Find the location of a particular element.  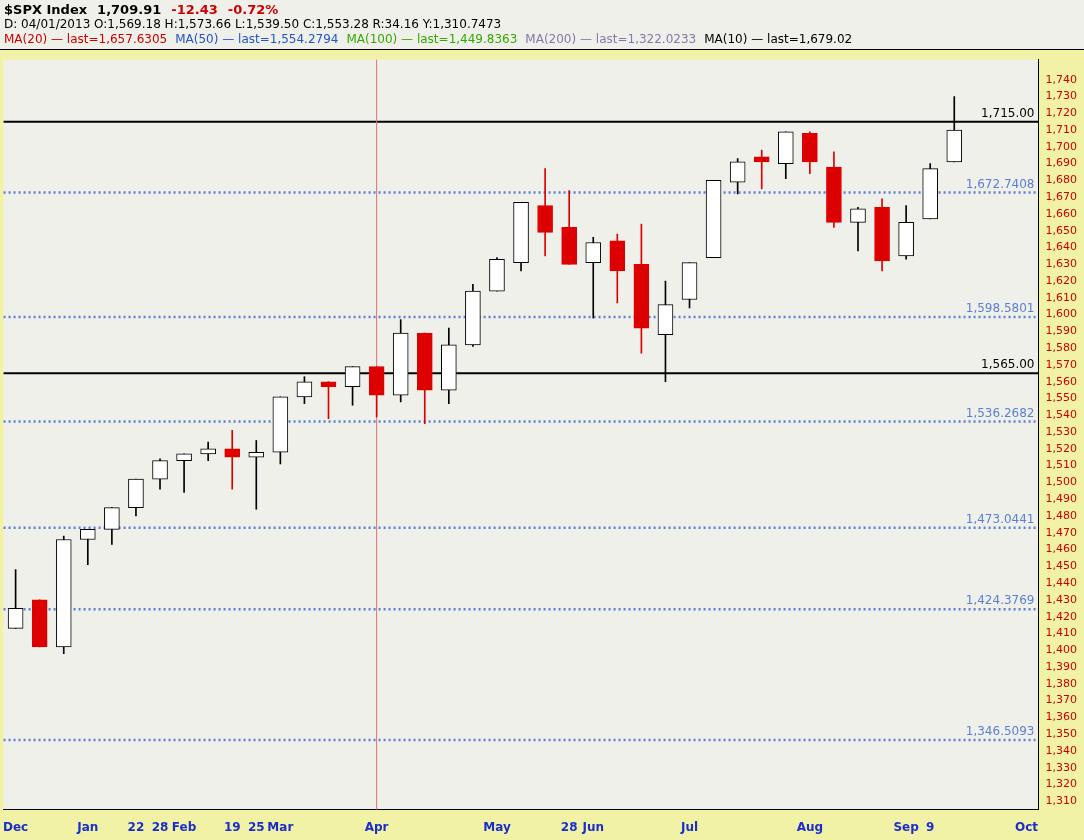

y-tick-label: 1,360 is located at coordinates (1061, 717).